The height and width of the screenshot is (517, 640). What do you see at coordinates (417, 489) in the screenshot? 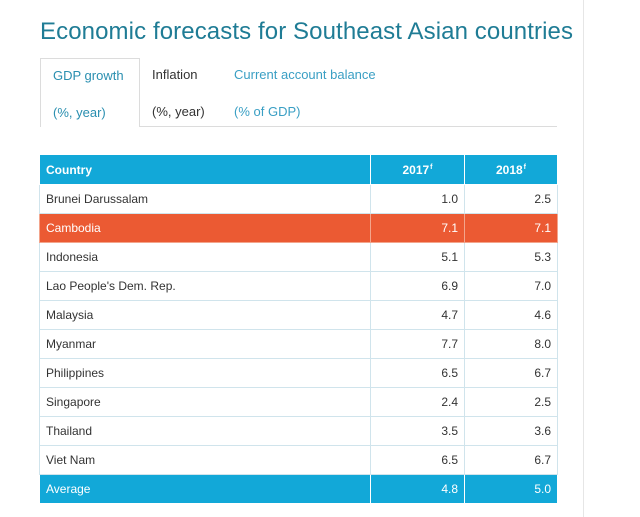
I see `average-2017-cell: 4.8` at bounding box center [417, 489].